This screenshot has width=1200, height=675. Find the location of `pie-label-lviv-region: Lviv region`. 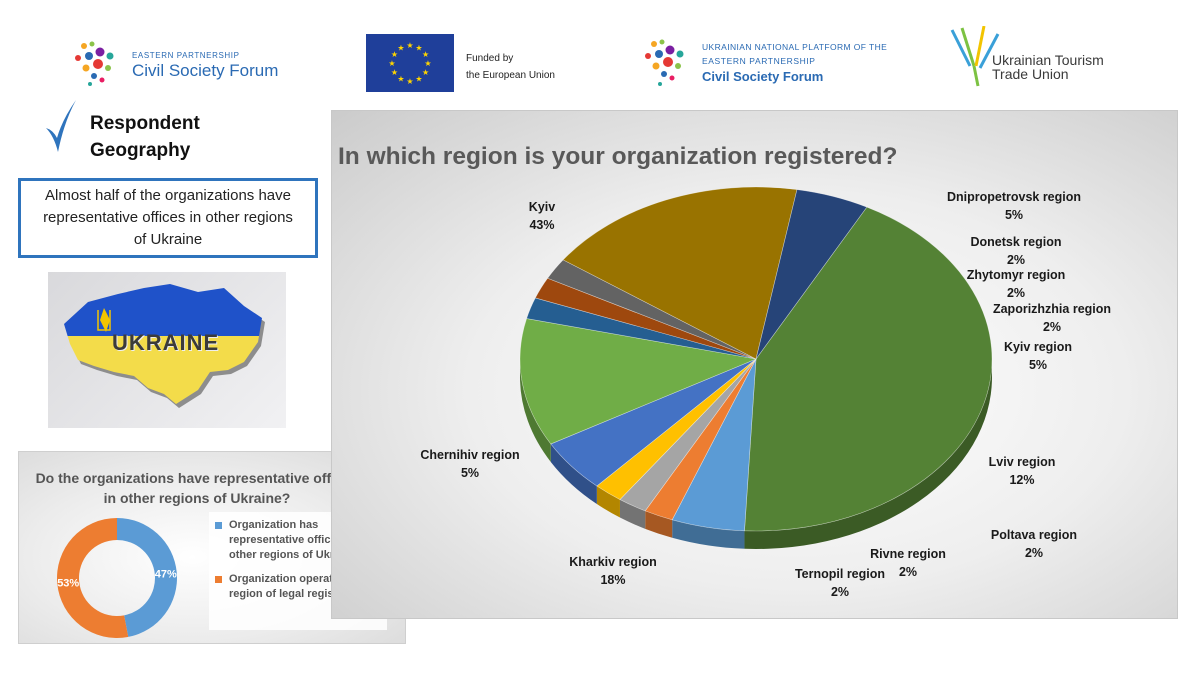

pie-label-lviv-region: Lviv region is located at coordinates (1022, 462).